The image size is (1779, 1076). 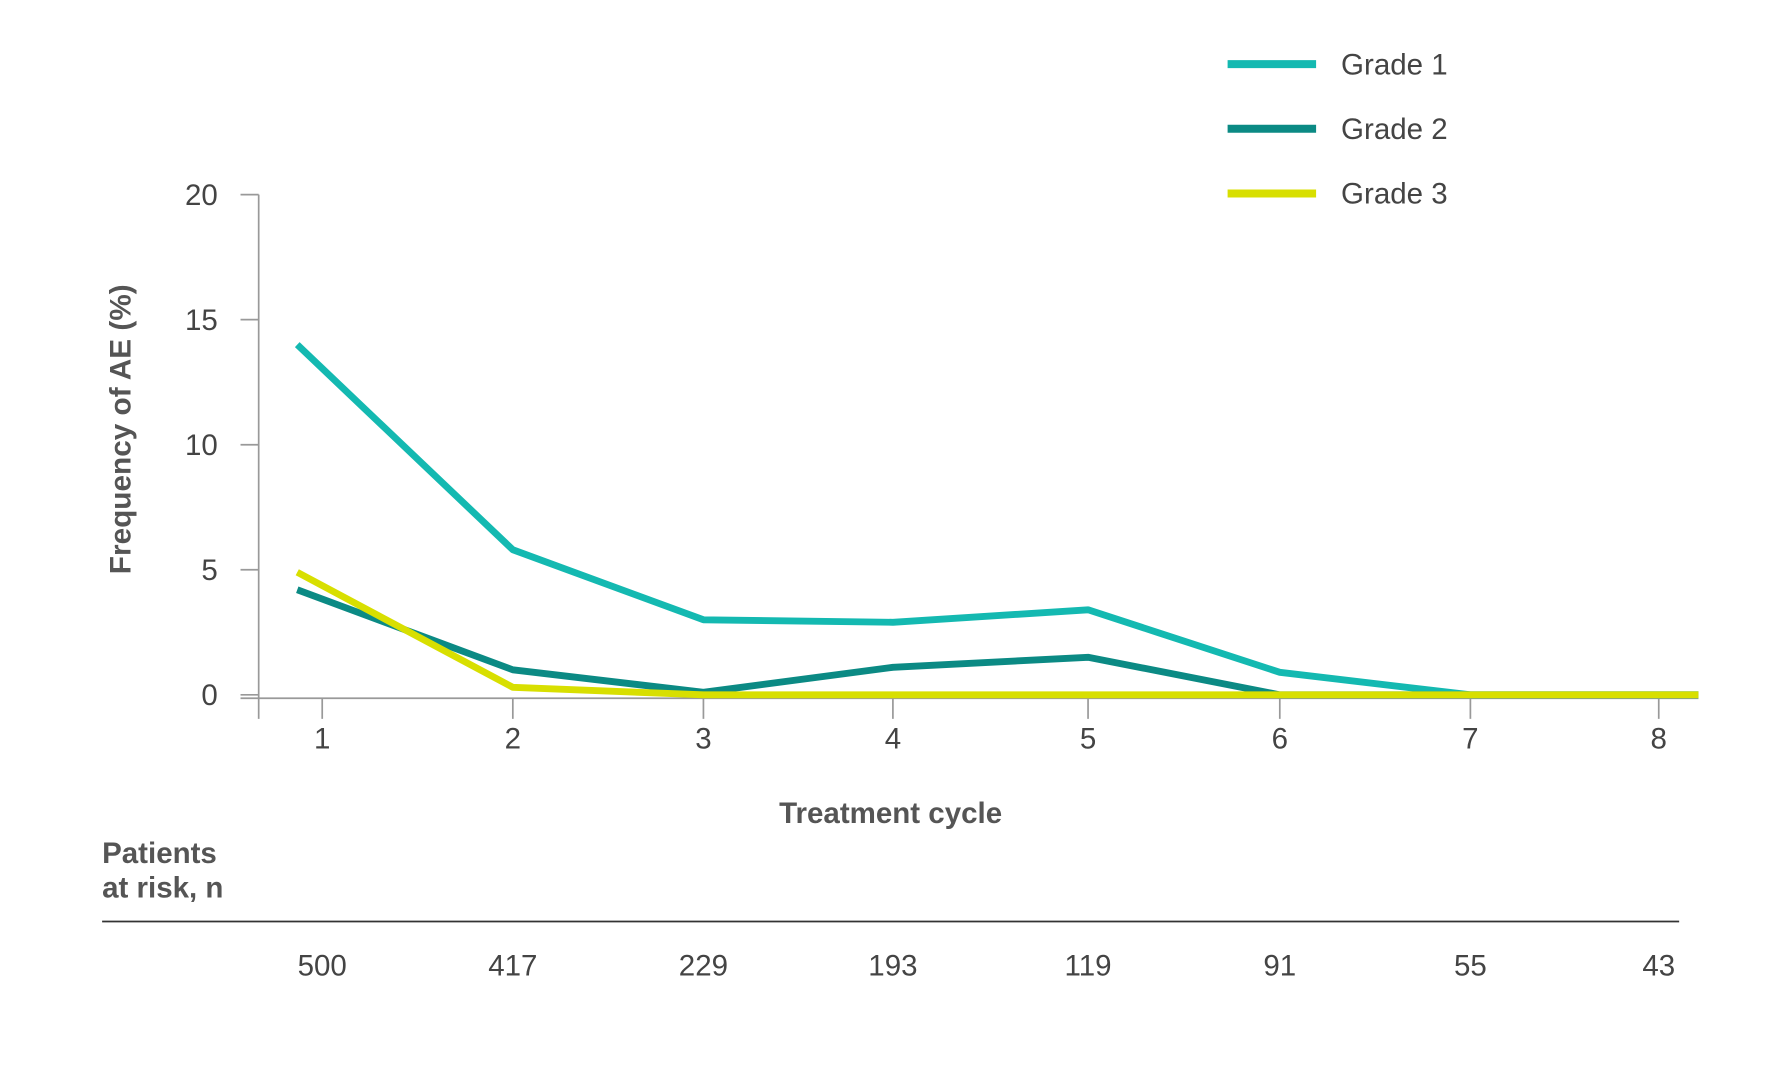 I want to click on risk-count: 500, so click(x=322, y=965).